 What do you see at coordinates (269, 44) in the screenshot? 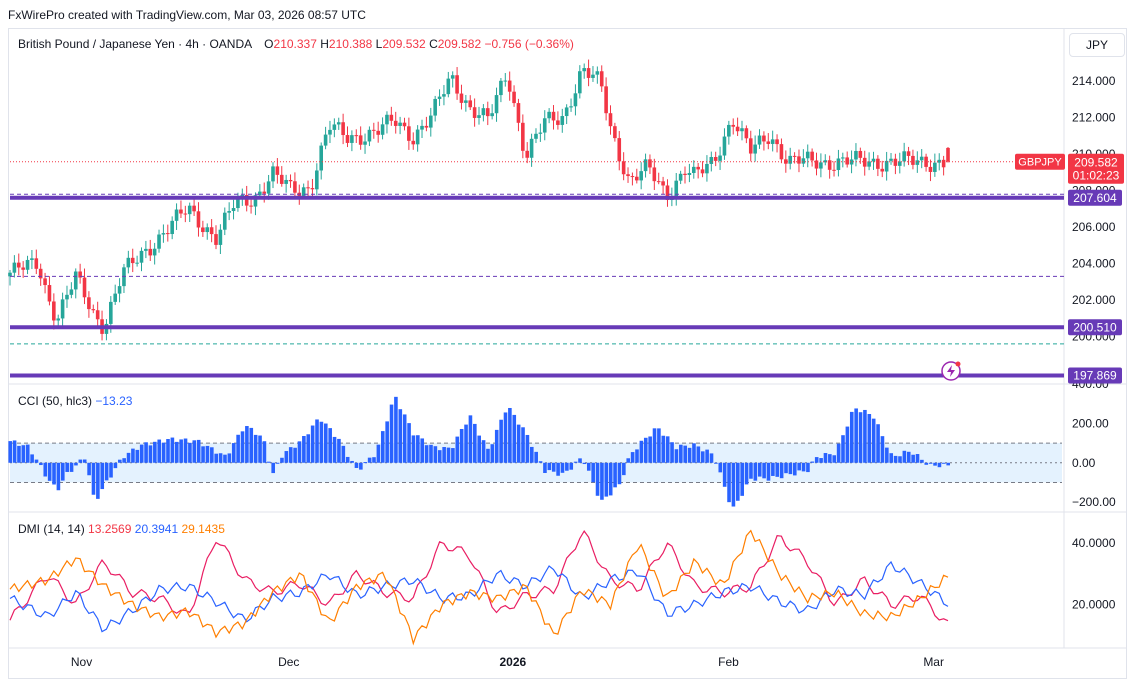
I see `open-label: O` at bounding box center [269, 44].